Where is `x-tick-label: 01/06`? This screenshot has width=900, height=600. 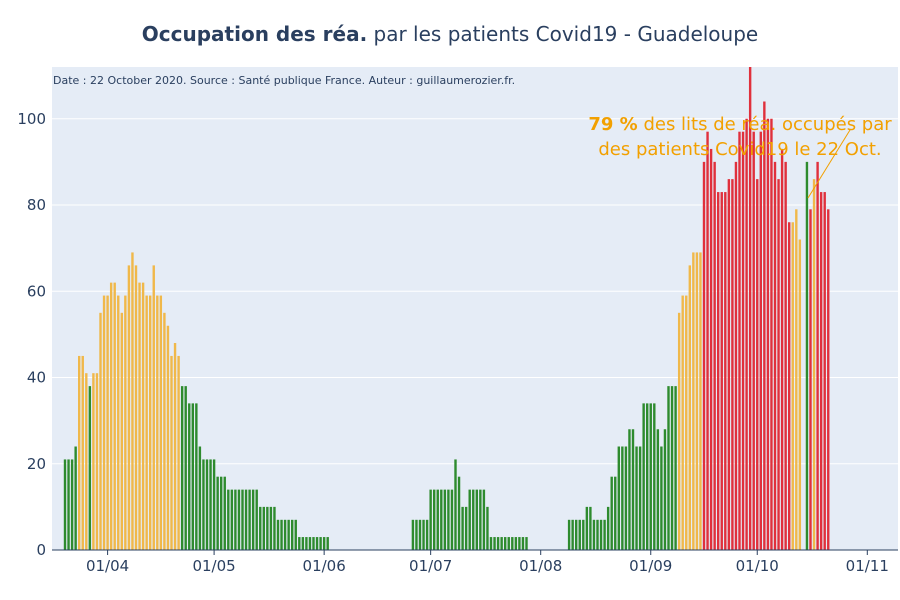 x-tick-label: 01/06 is located at coordinates (324, 566).